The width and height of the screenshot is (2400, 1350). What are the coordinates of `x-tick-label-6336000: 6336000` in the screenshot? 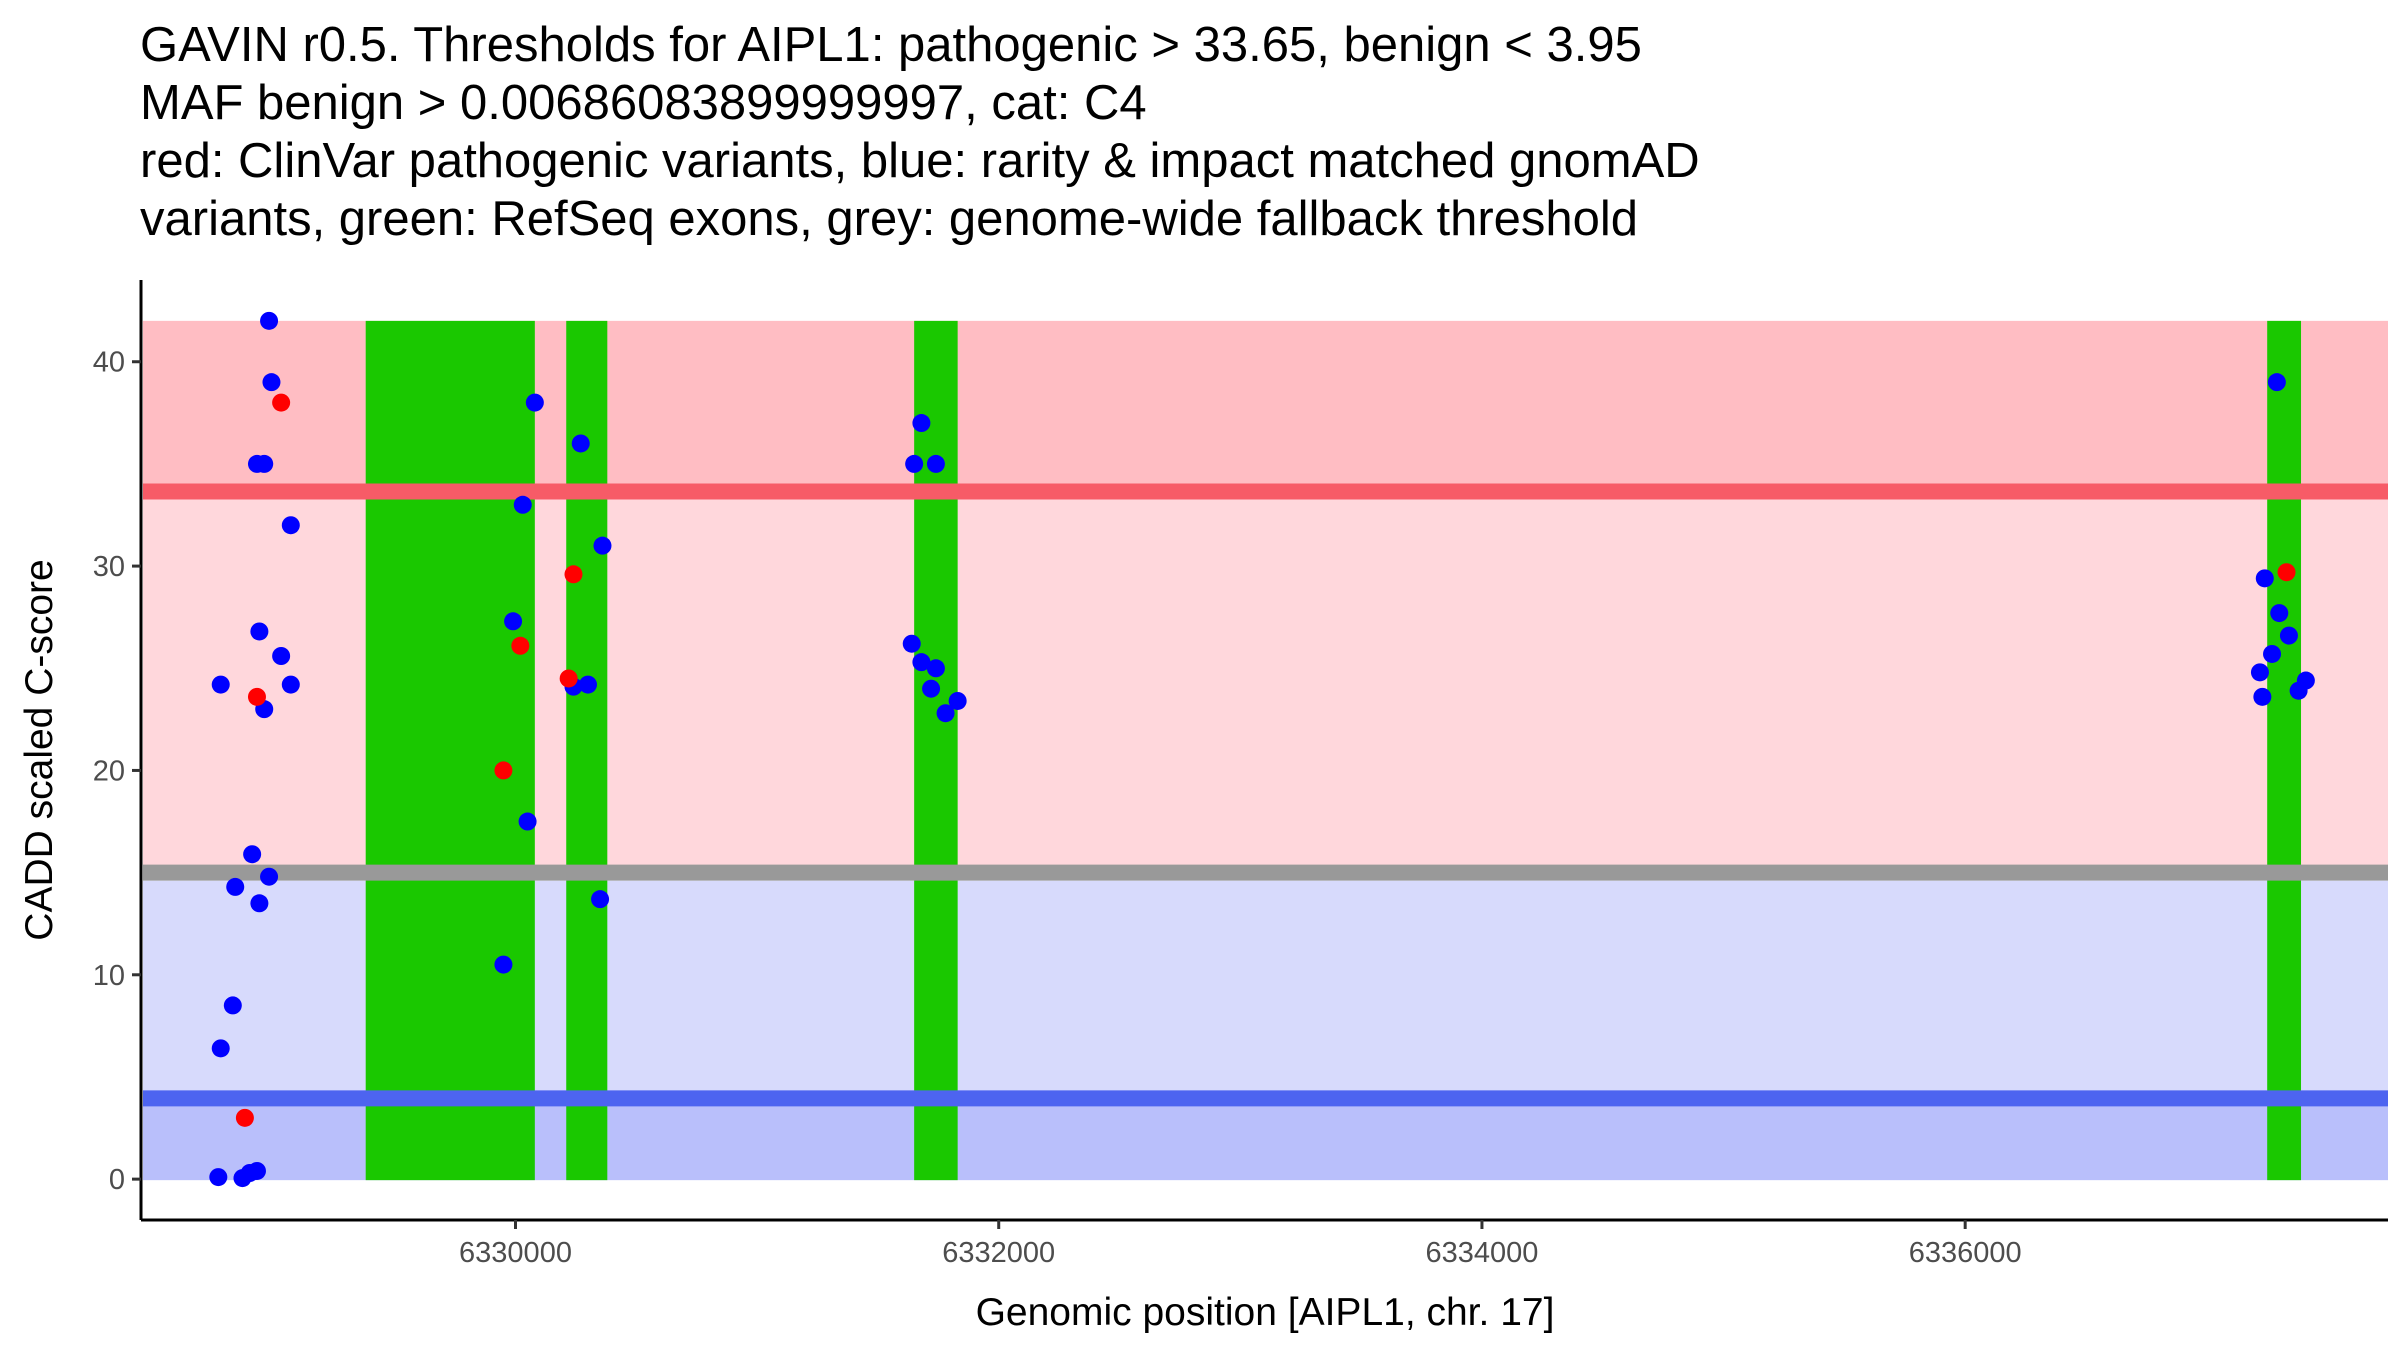 It's located at (1965, 1253).